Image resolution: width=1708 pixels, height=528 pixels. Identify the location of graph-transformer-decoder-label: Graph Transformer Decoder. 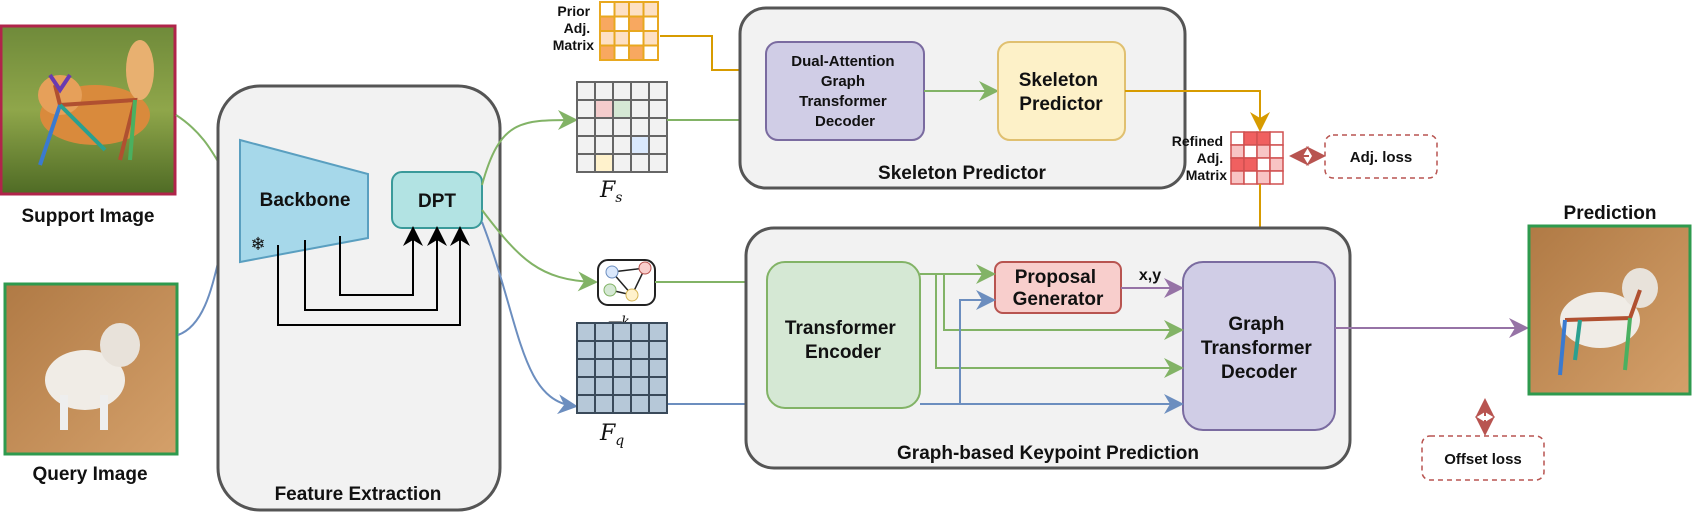
(1259, 348).